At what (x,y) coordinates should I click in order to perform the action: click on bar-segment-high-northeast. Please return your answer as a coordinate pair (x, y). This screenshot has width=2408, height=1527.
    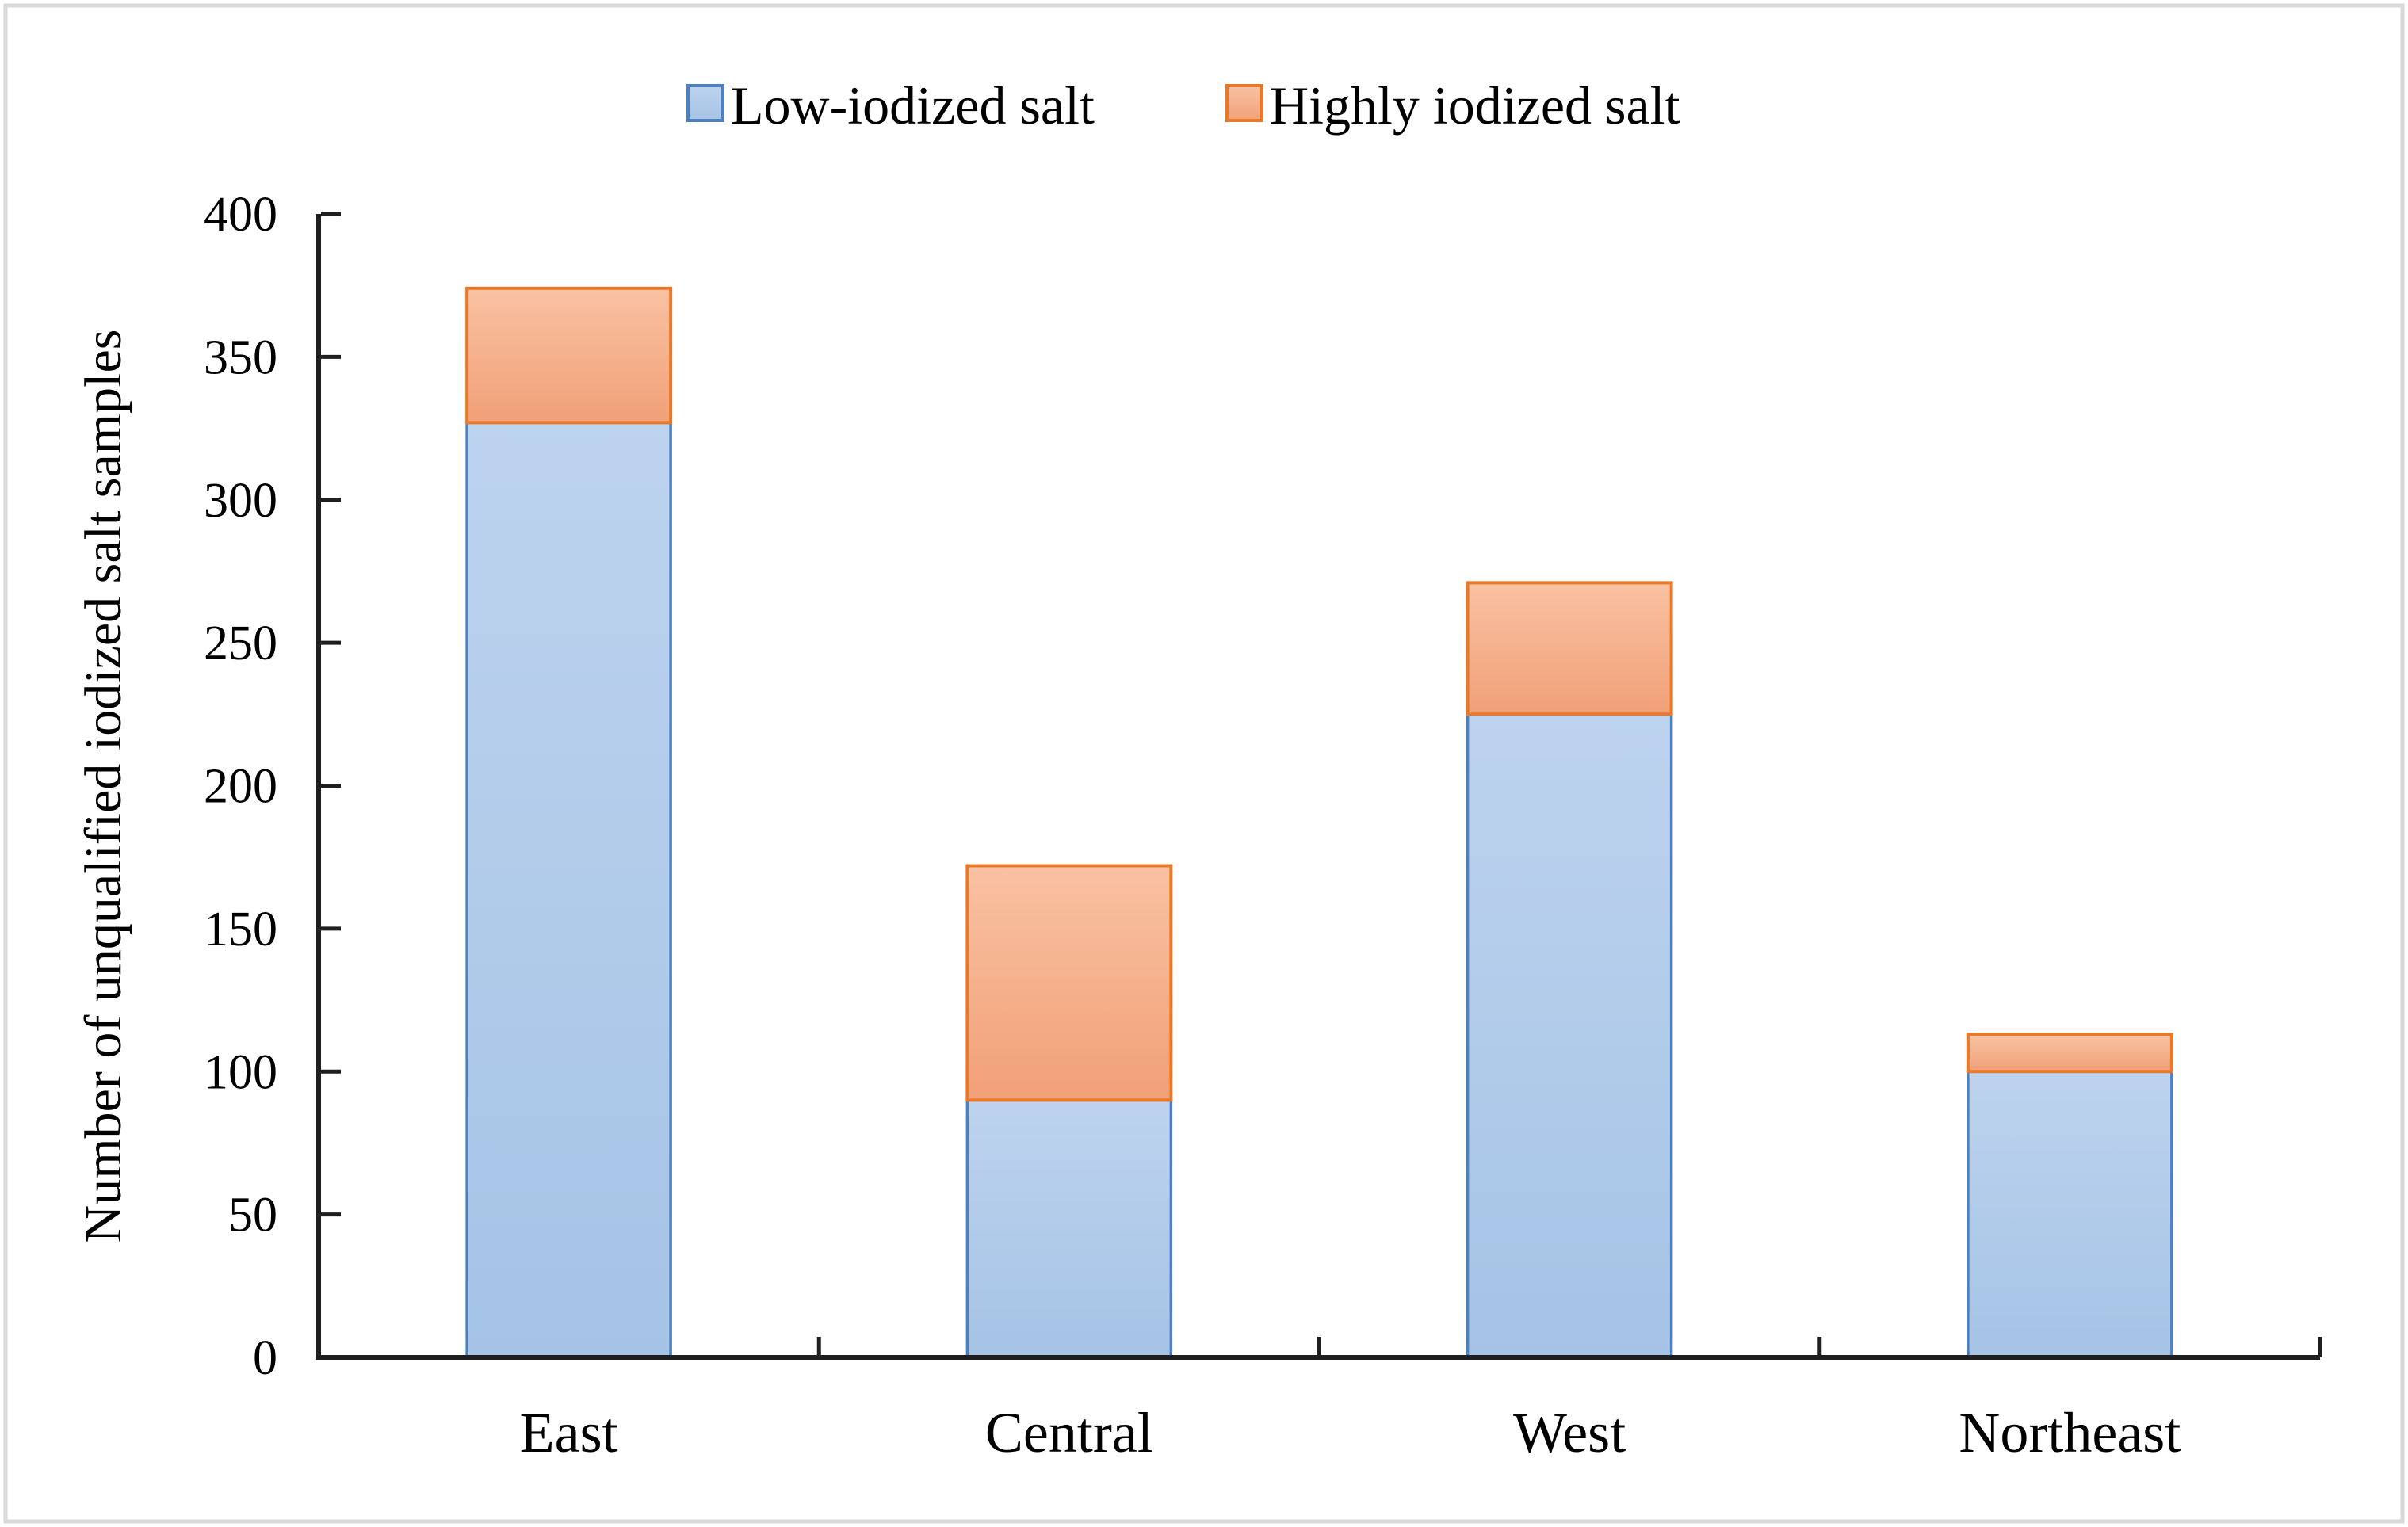
    Looking at the image, I should click on (2069, 1053).